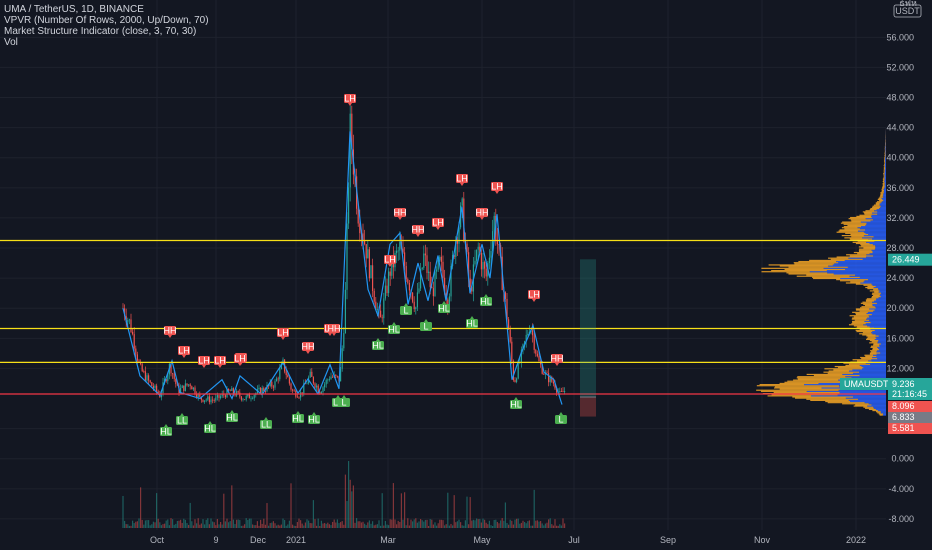  What do you see at coordinates (215, 540) in the screenshot?
I see `time-tick-label: 9` at bounding box center [215, 540].